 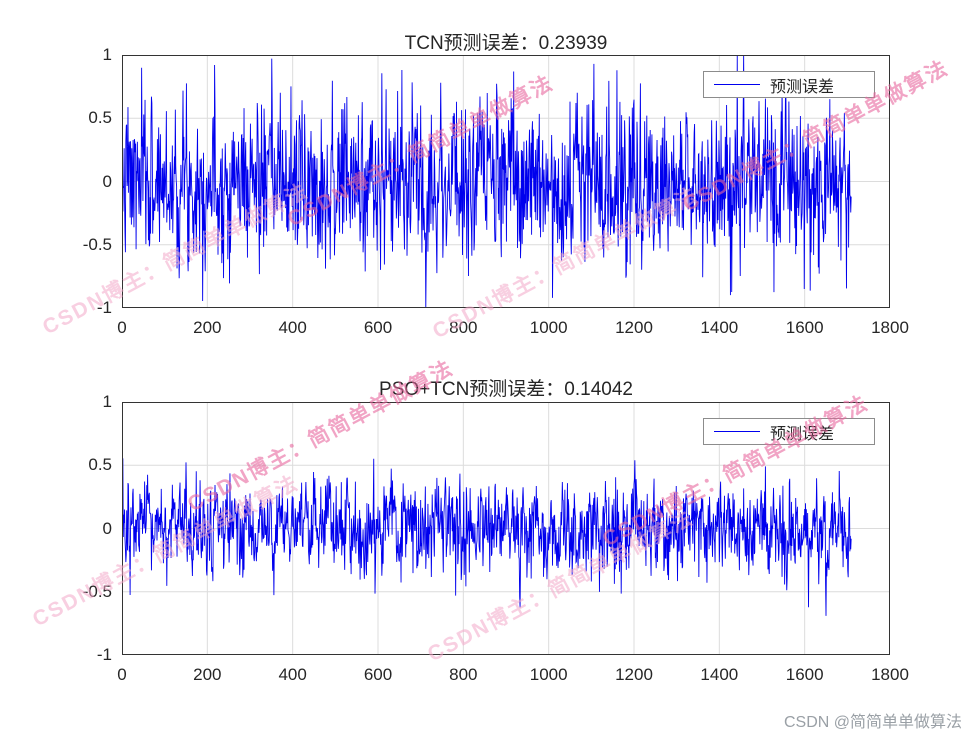 What do you see at coordinates (872, 722) in the screenshot?
I see `watermark-credit: CSDN @简简单单做算法` at bounding box center [872, 722].